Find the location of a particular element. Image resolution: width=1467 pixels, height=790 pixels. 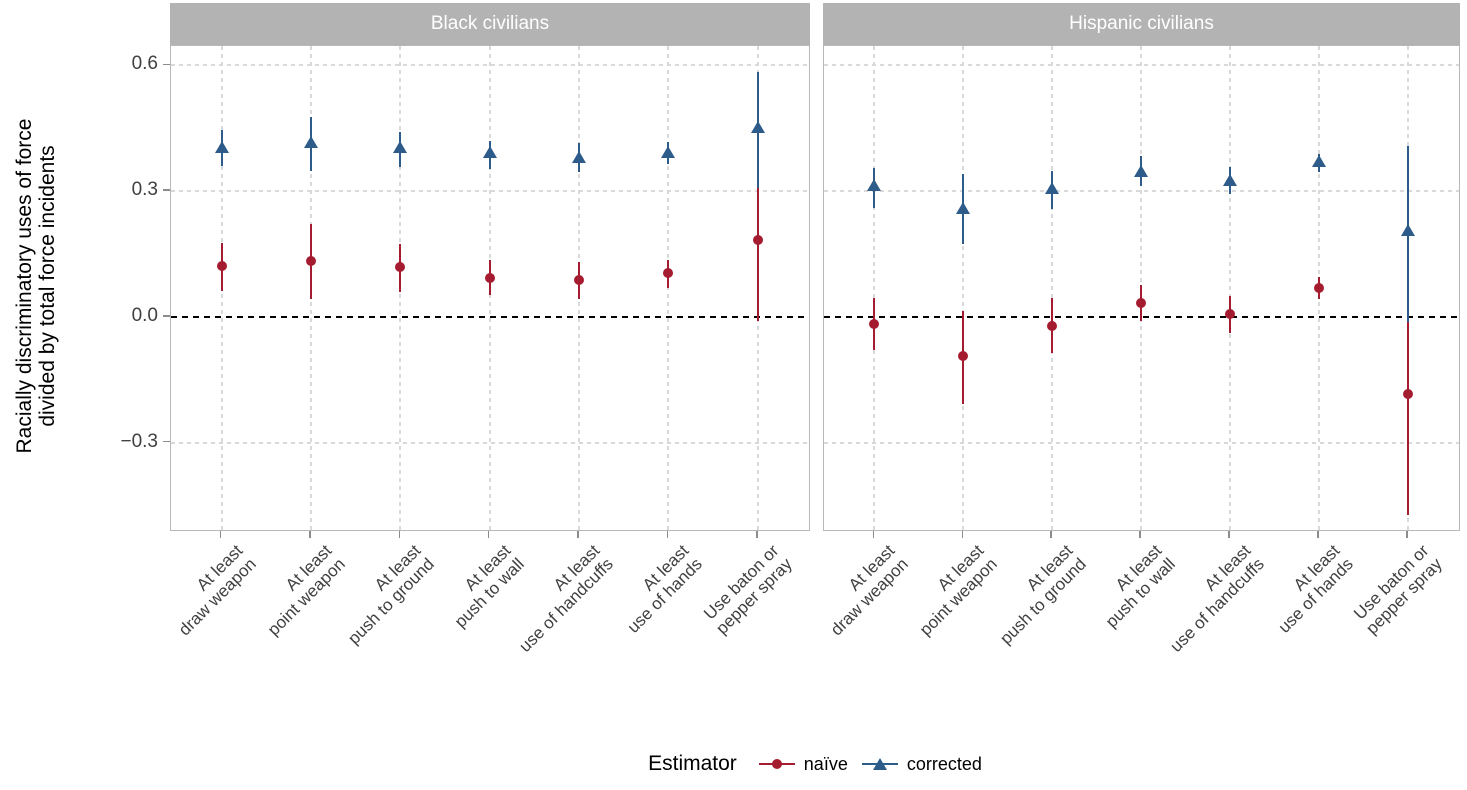

corrected-triangle-icon is located at coordinates (879, 764).